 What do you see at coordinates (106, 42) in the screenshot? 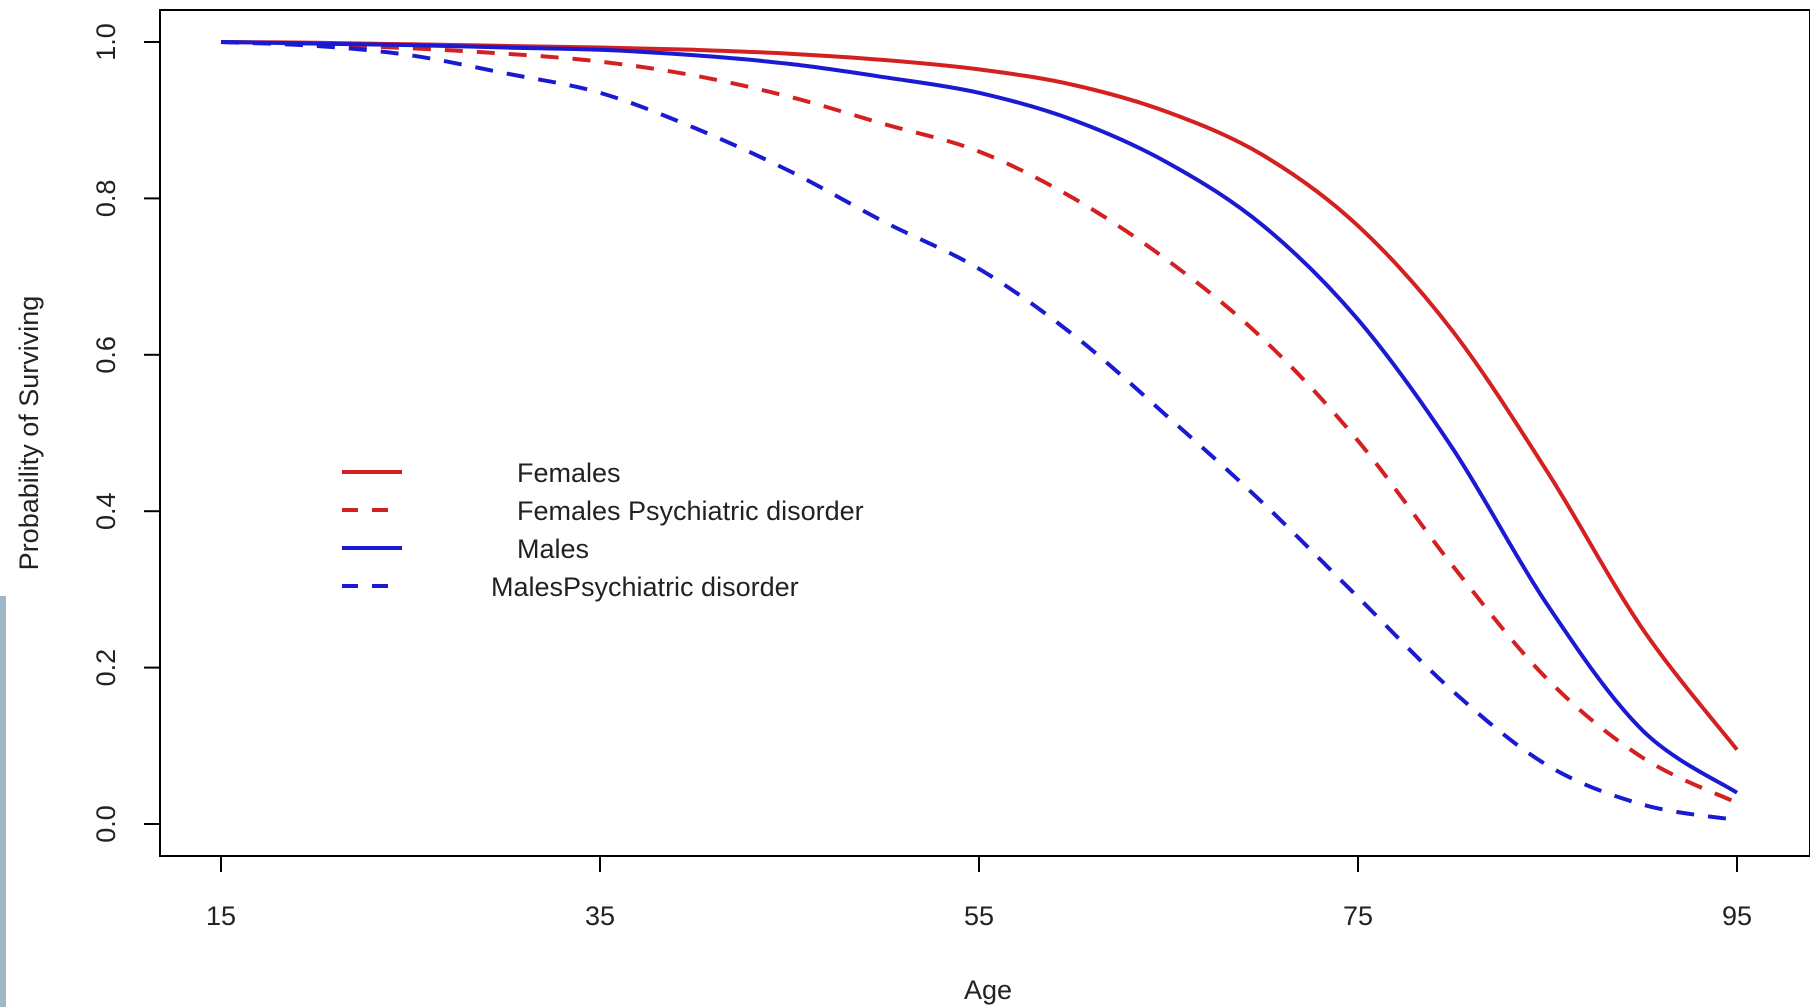
I see `y-tick-label: 1.0` at bounding box center [106, 42].